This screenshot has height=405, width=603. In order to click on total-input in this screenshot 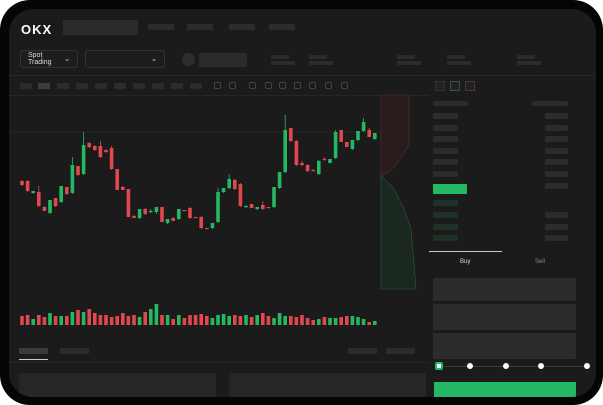, I will do `click(504, 346)`.